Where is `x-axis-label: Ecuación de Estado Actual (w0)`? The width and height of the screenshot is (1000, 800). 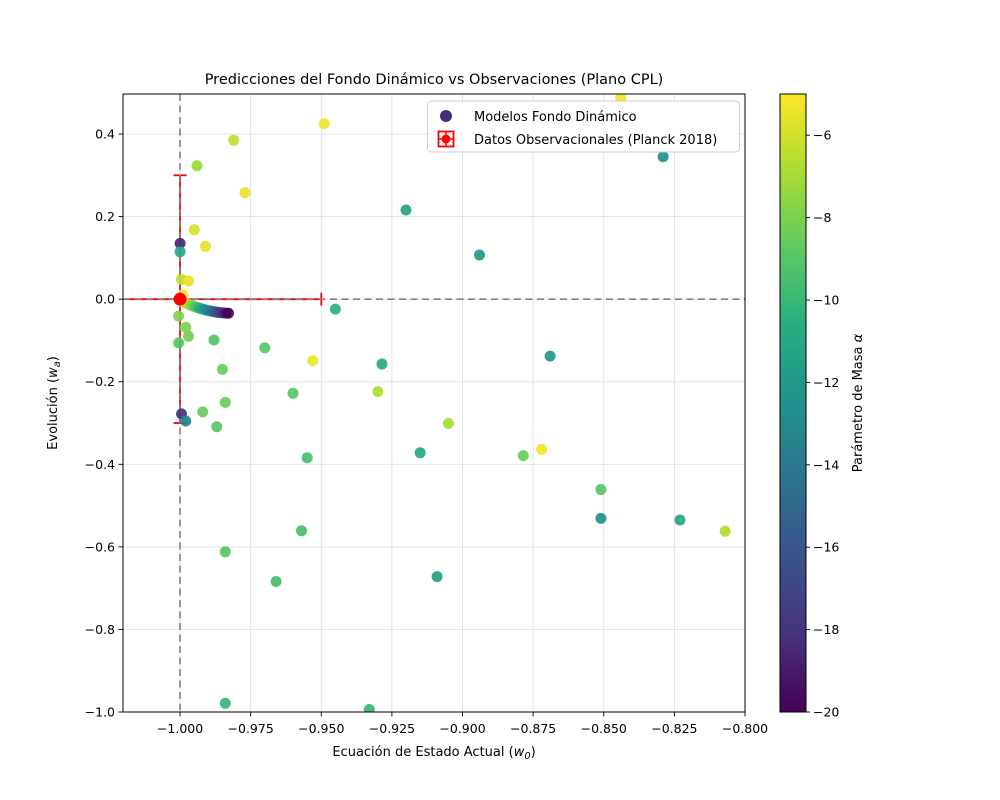 x-axis-label: Ecuación de Estado Actual (w0) is located at coordinates (433, 753).